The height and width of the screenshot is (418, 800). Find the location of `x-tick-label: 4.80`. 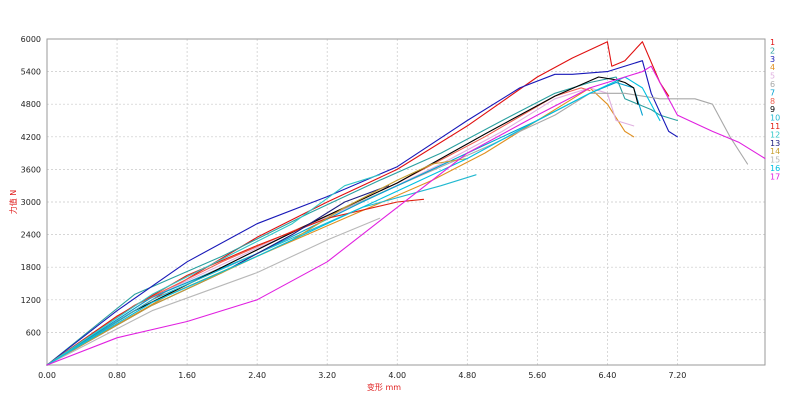

x-tick-label: 4.80 is located at coordinates (467, 375).